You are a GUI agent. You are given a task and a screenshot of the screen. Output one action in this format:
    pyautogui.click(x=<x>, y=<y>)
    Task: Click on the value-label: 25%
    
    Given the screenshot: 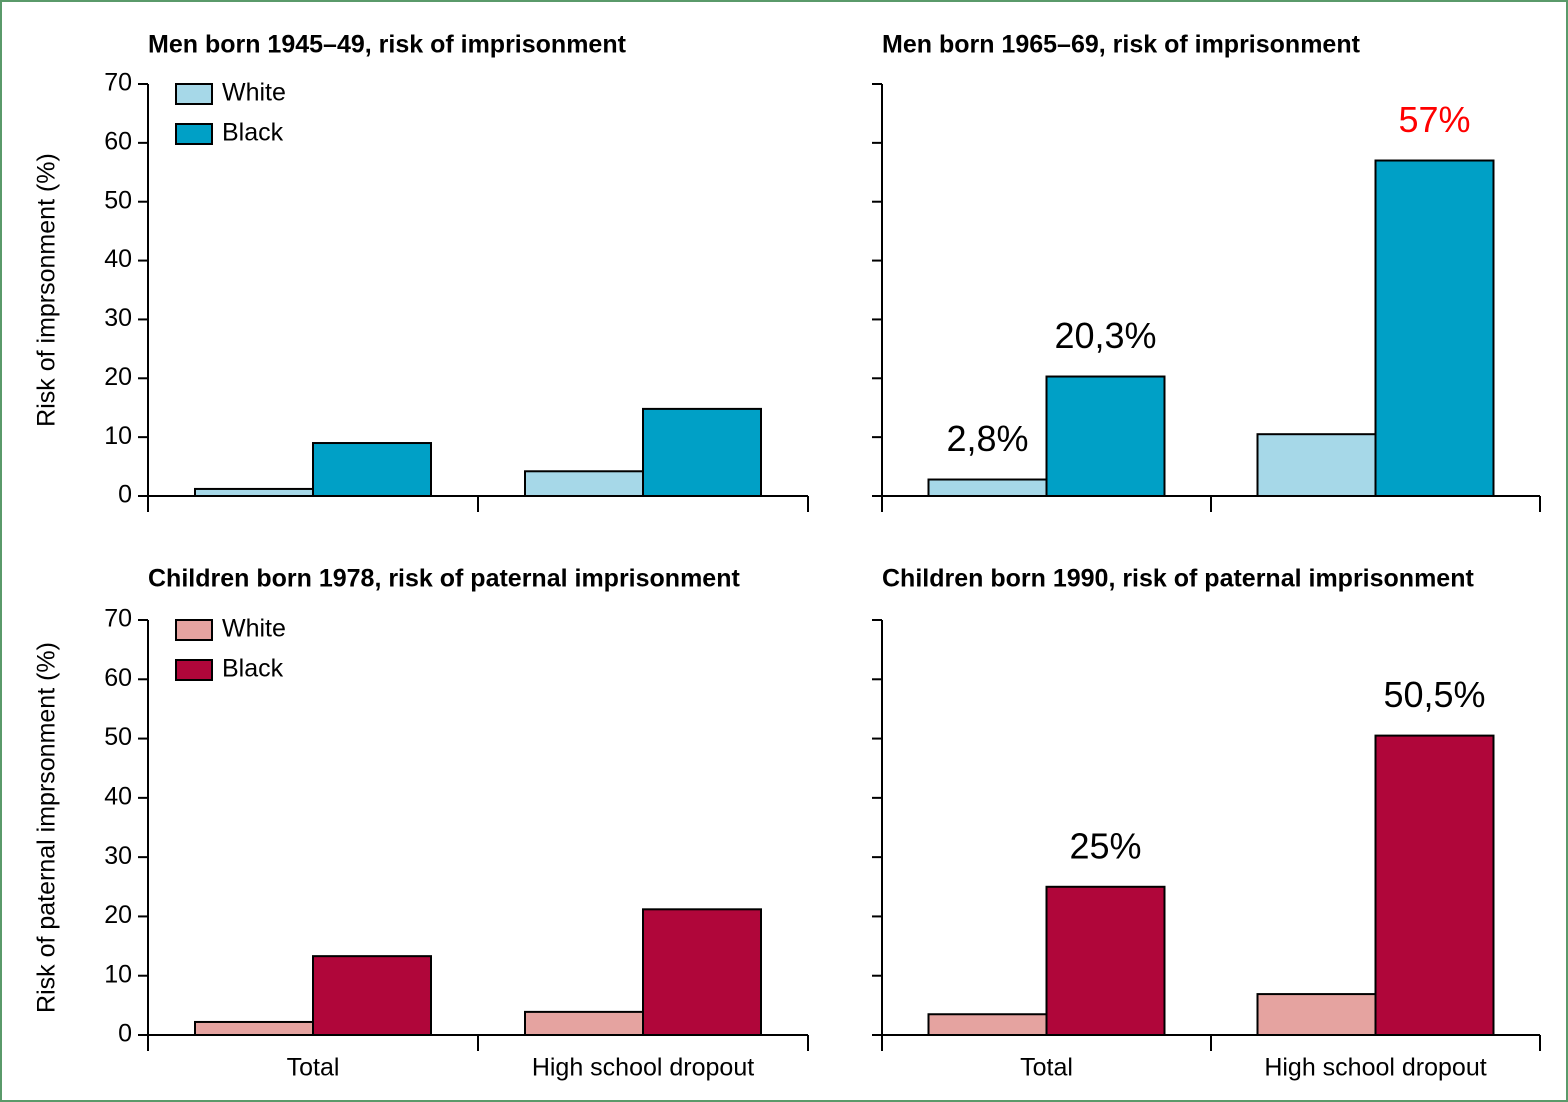 What is the action you would take?
    pyautogui.click(x=1105, y=845)
    